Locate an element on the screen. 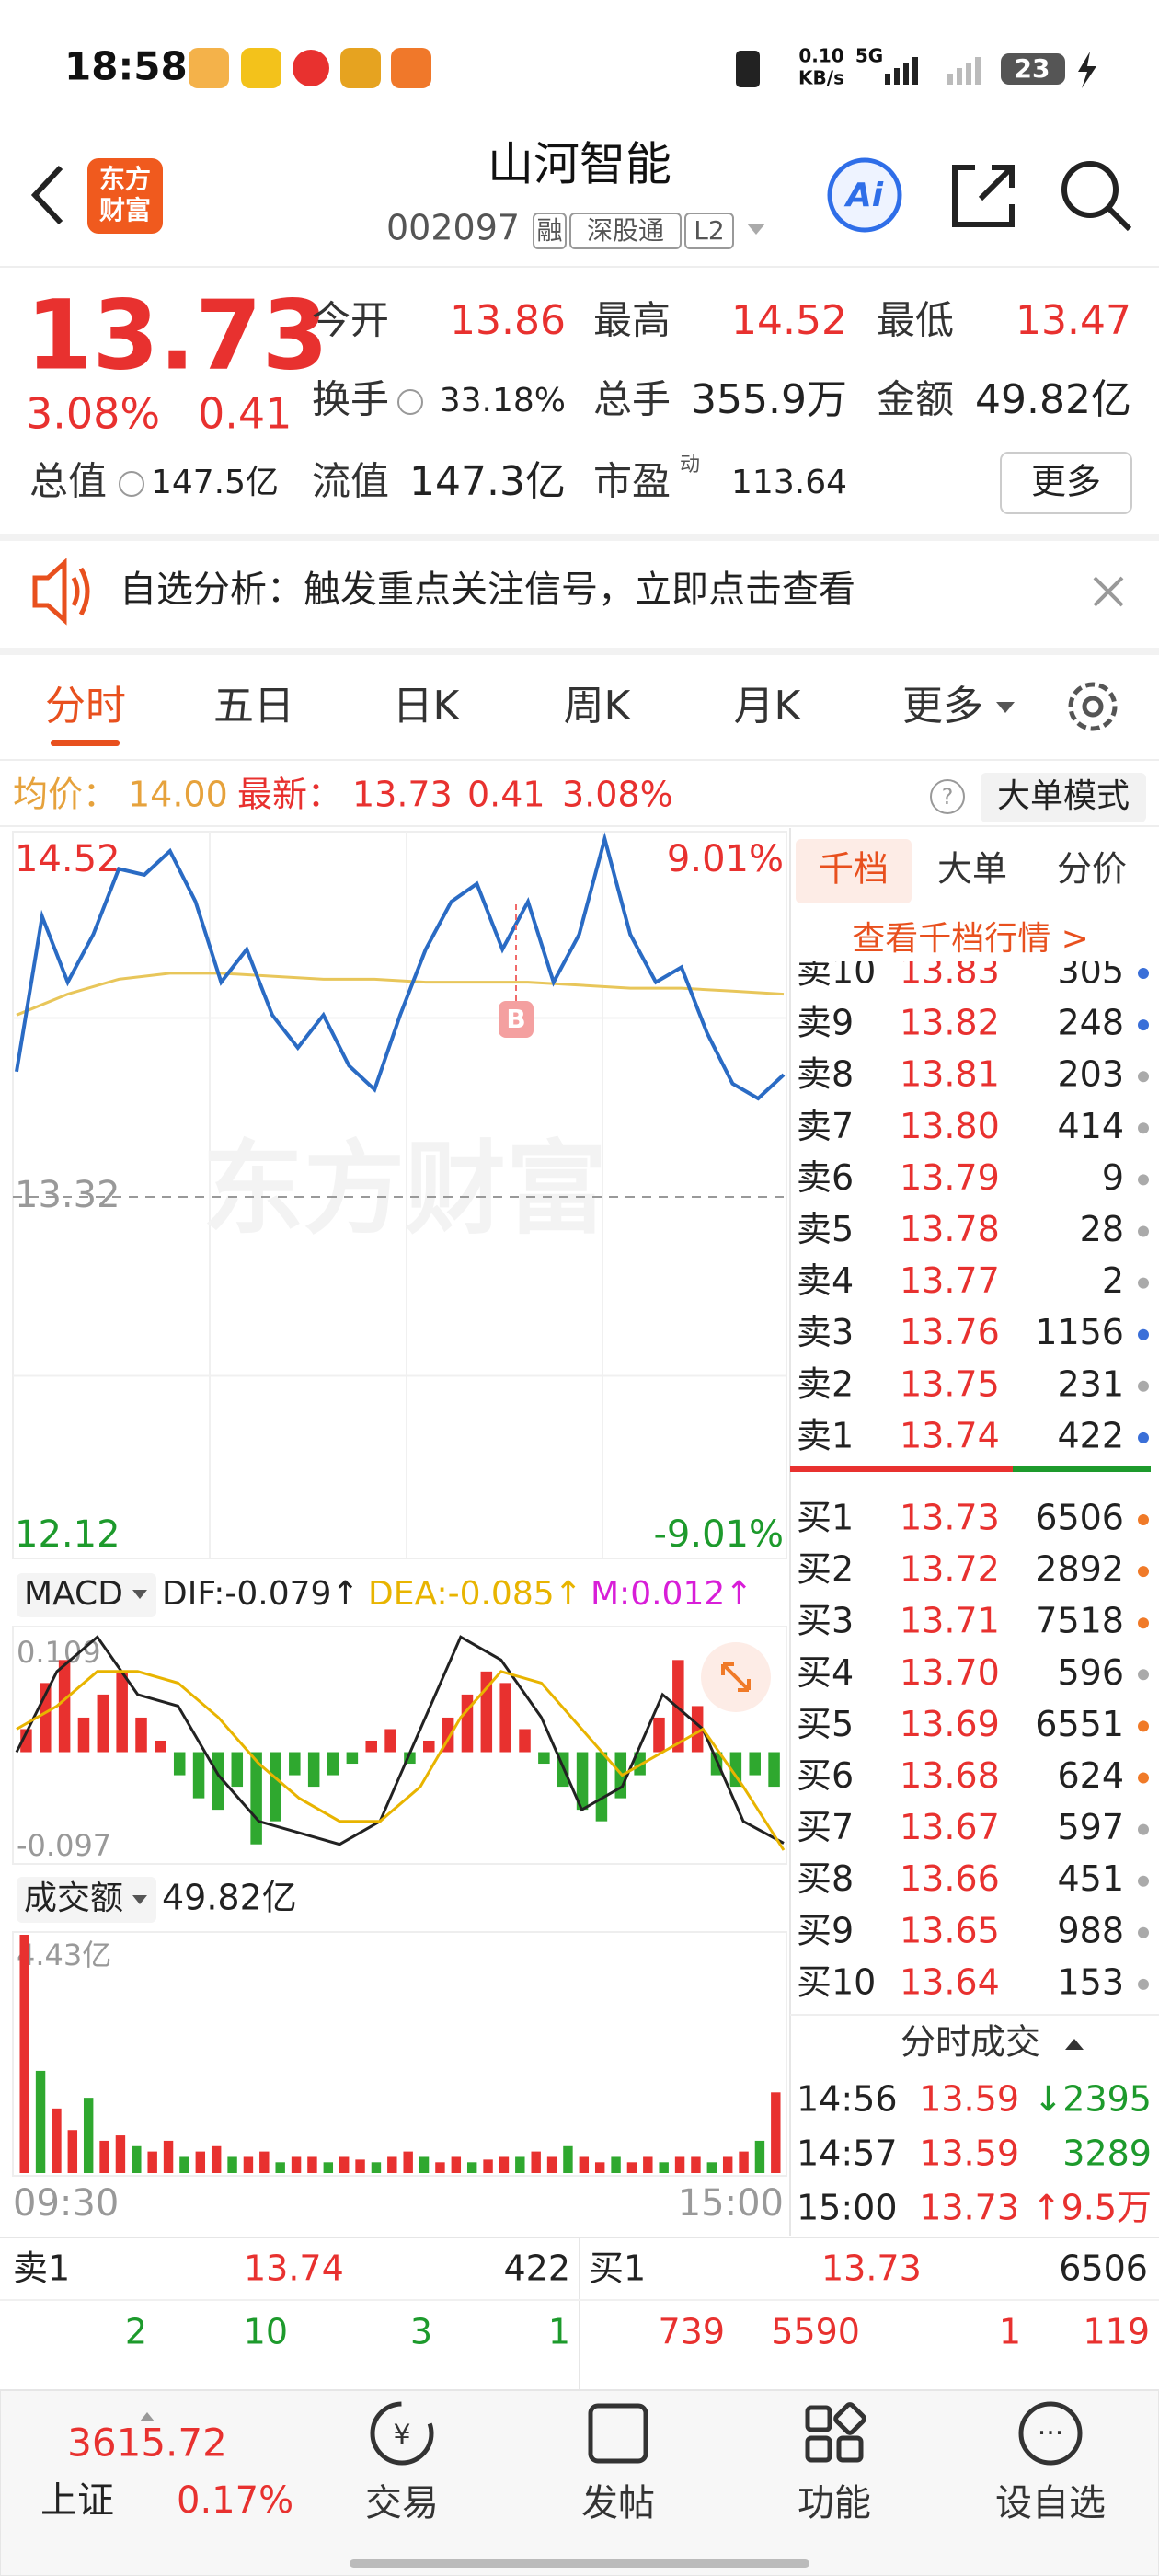 The image size is (1159, 2576). tab: 周K is located at coordinates (598, 706).